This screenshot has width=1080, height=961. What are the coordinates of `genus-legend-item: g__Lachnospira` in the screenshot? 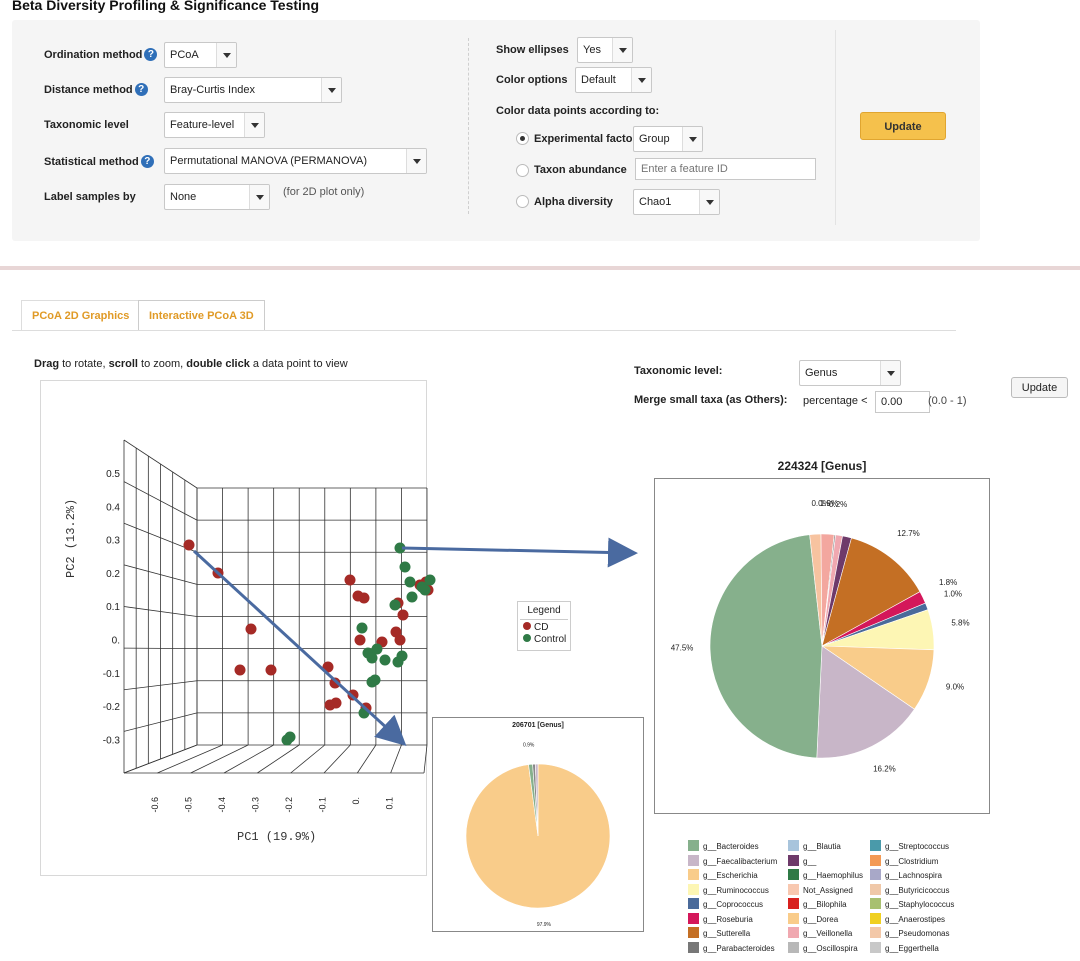 It's located at (906, 874).